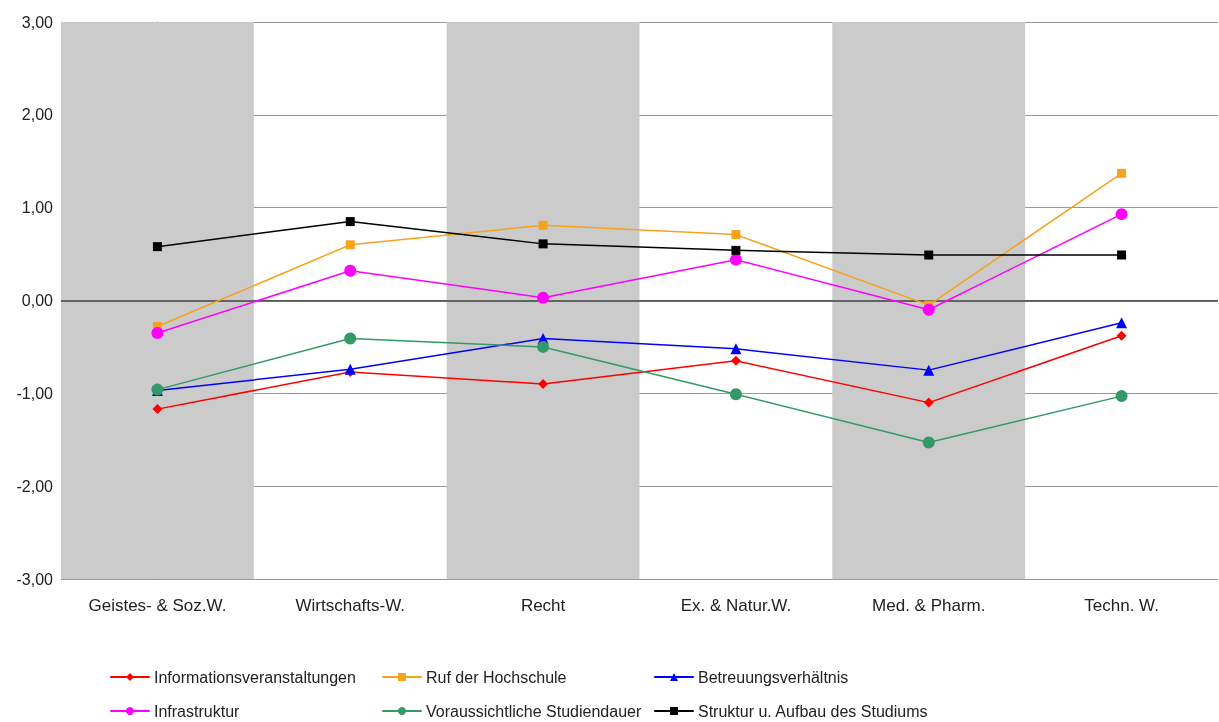  What do you see at coordinates (736, 605) in the screenshot?
I see `x-tick-label: Ex. & Natur.W.` at bounding box center [736, 605].